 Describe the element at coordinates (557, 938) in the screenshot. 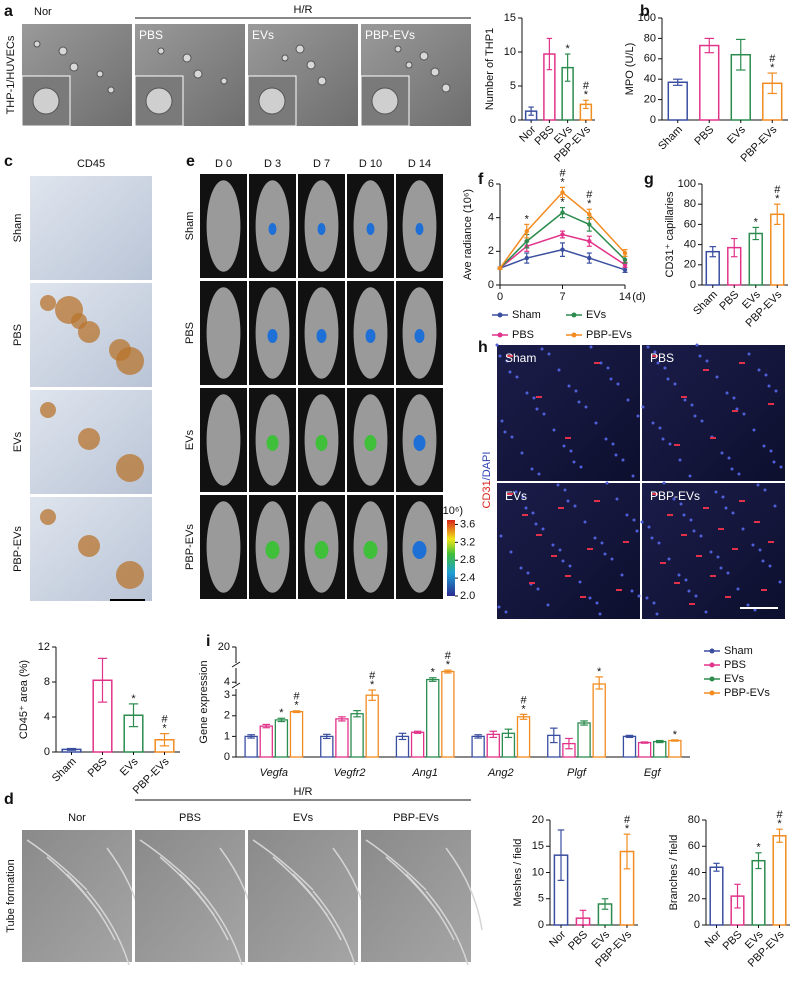

I see `x-tick-label: Nor` at that location.